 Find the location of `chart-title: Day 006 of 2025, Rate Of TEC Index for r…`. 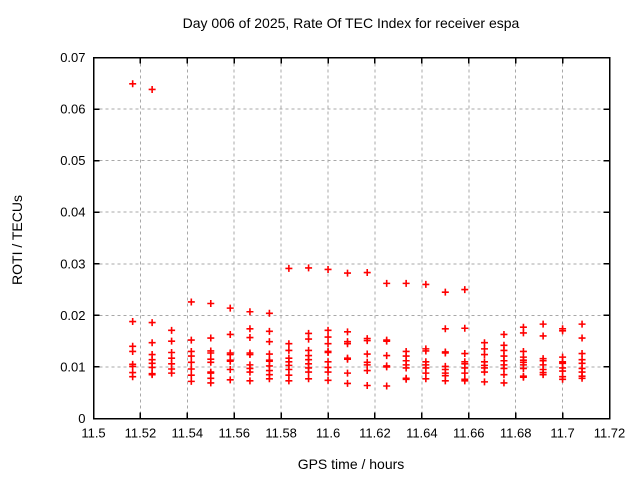

chart-title: Day 006 of 2025, Rate Of TEC Index for r… is located at coordinates (351, 23).